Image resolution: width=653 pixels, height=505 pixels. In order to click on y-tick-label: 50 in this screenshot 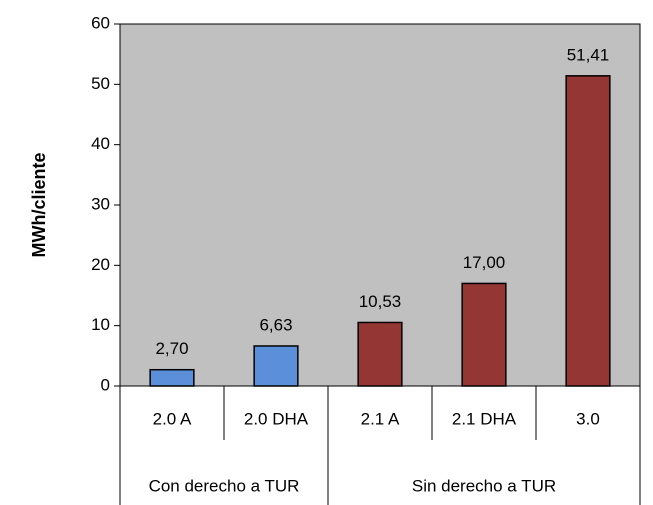, I will do `click(100, 83)`.